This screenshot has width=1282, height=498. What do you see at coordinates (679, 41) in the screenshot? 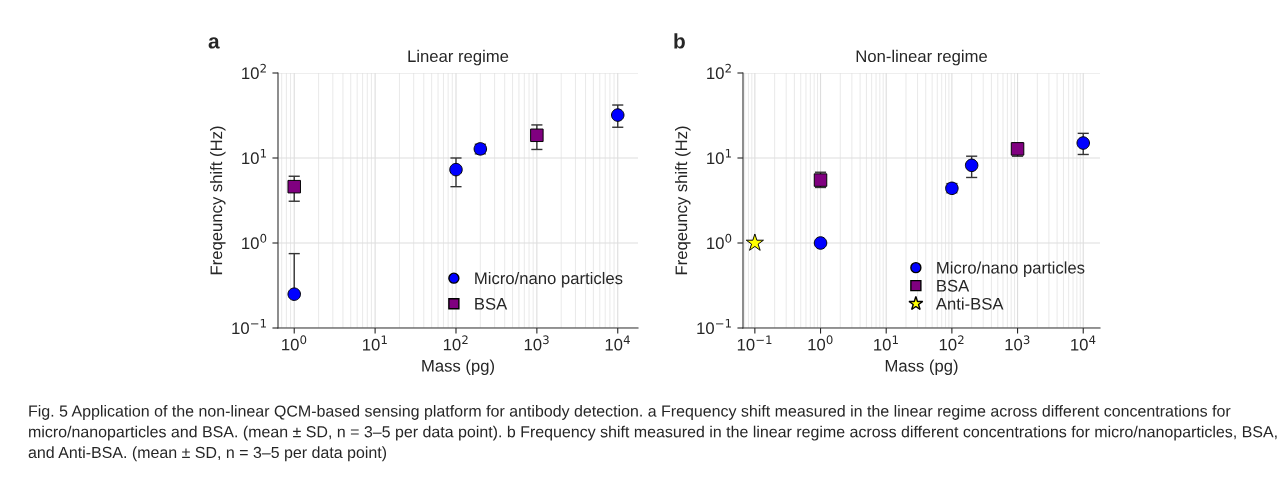
I see `text: b` at bounding box center [679, 41].